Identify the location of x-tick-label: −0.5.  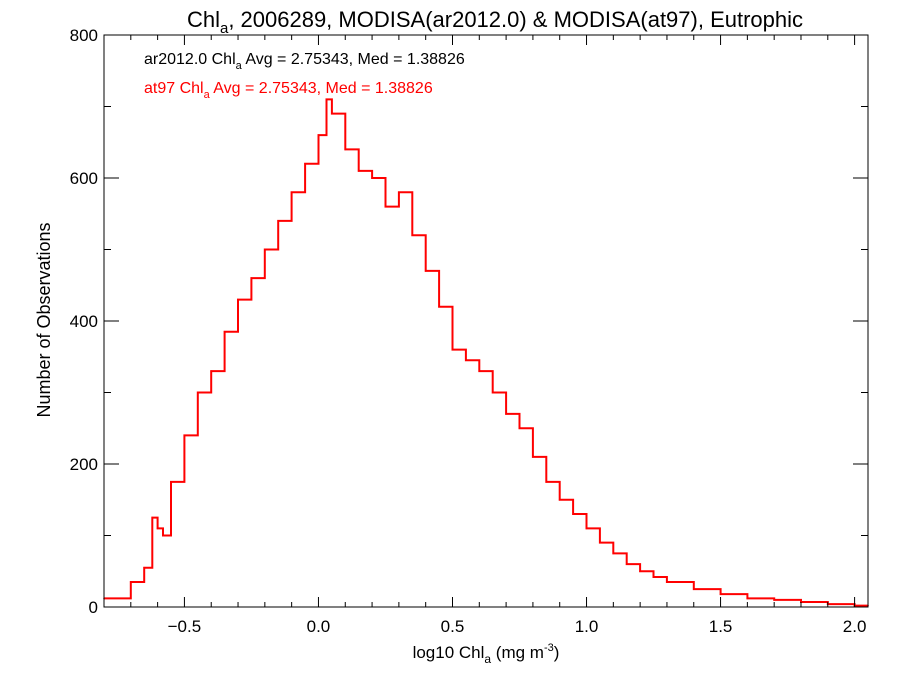
(185, 626).